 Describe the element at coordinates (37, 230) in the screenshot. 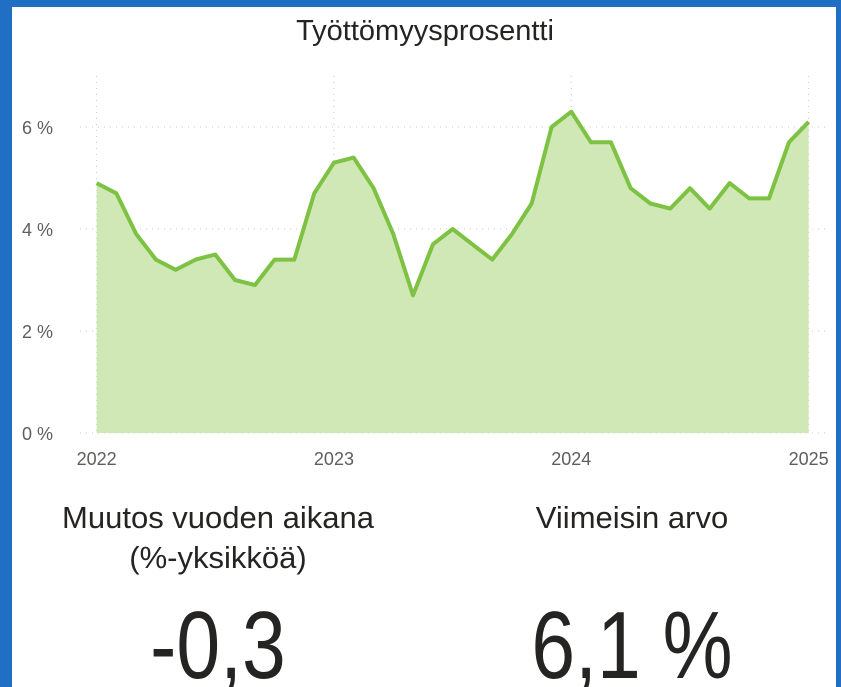

I see `y-tick-label: 4 %` at that location.